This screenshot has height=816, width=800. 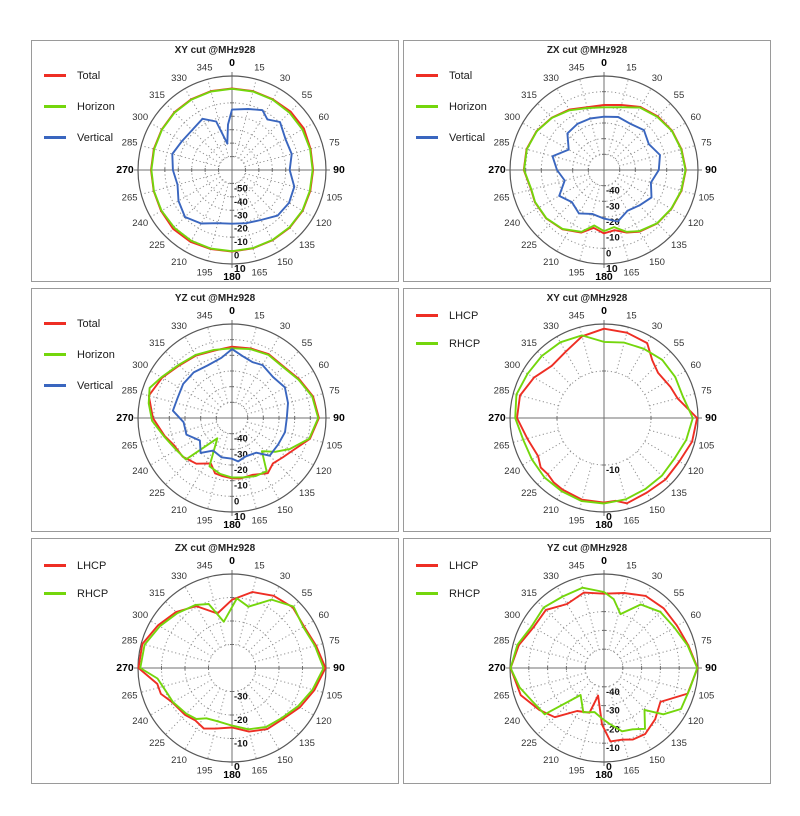 I want to click on outer-ring, so click(x=604, y=170).